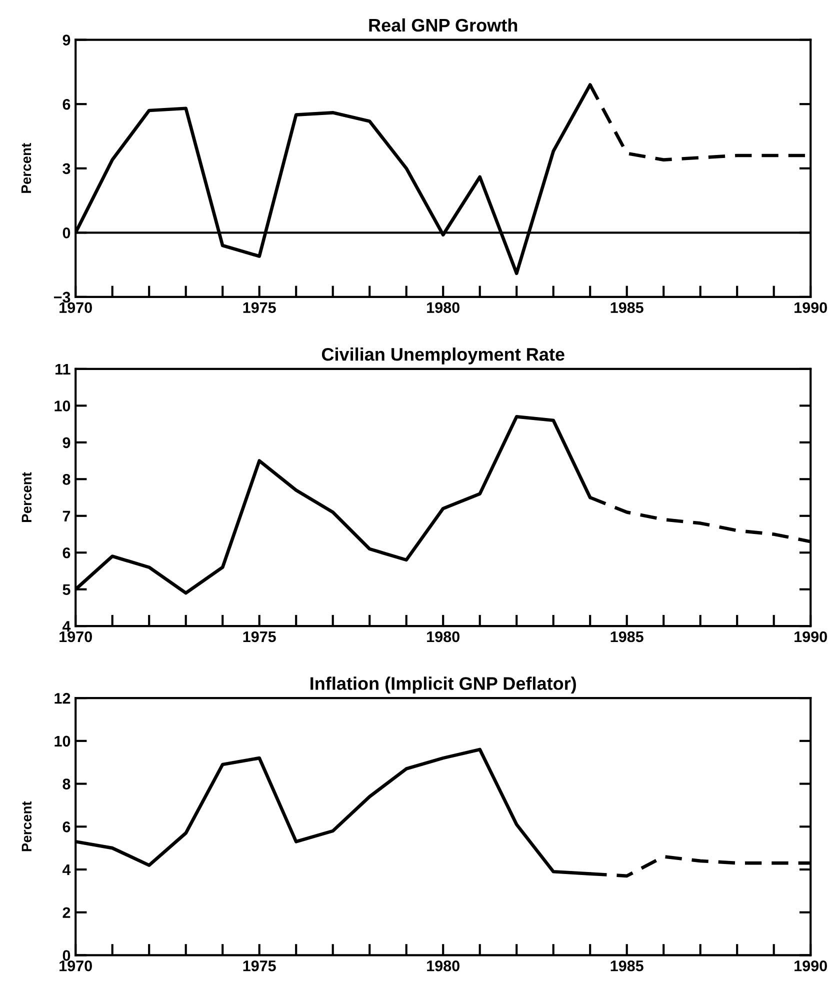 This screenshot has width=840, height=995. Describe the element at coordinates (66, 516) in the screenshot. I see `y-tick-label: 7` at that location.